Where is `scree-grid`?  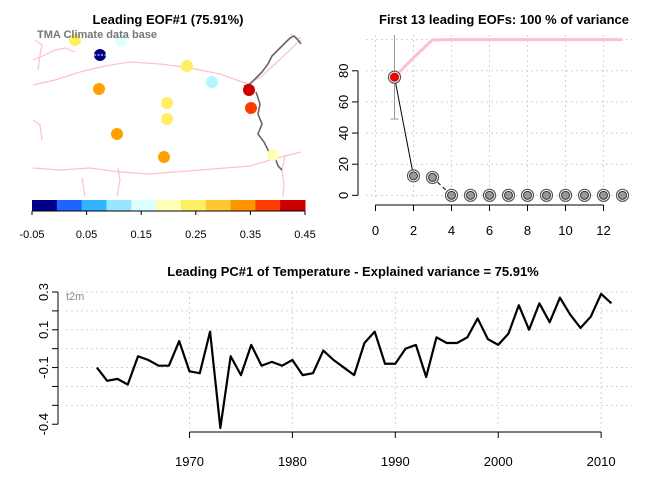 scree-grid is located at coordinates (499, 117).